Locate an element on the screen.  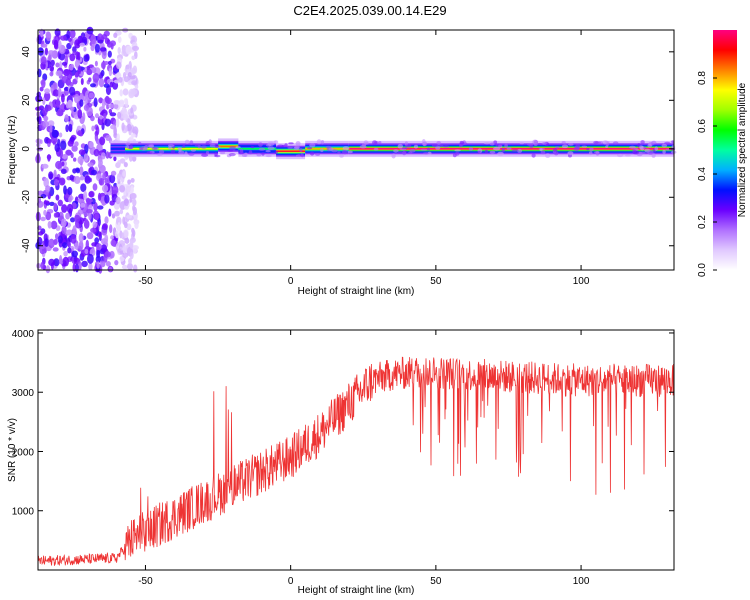
colorbar-tick-label: 0.6 is located at coordinates (702, 126).